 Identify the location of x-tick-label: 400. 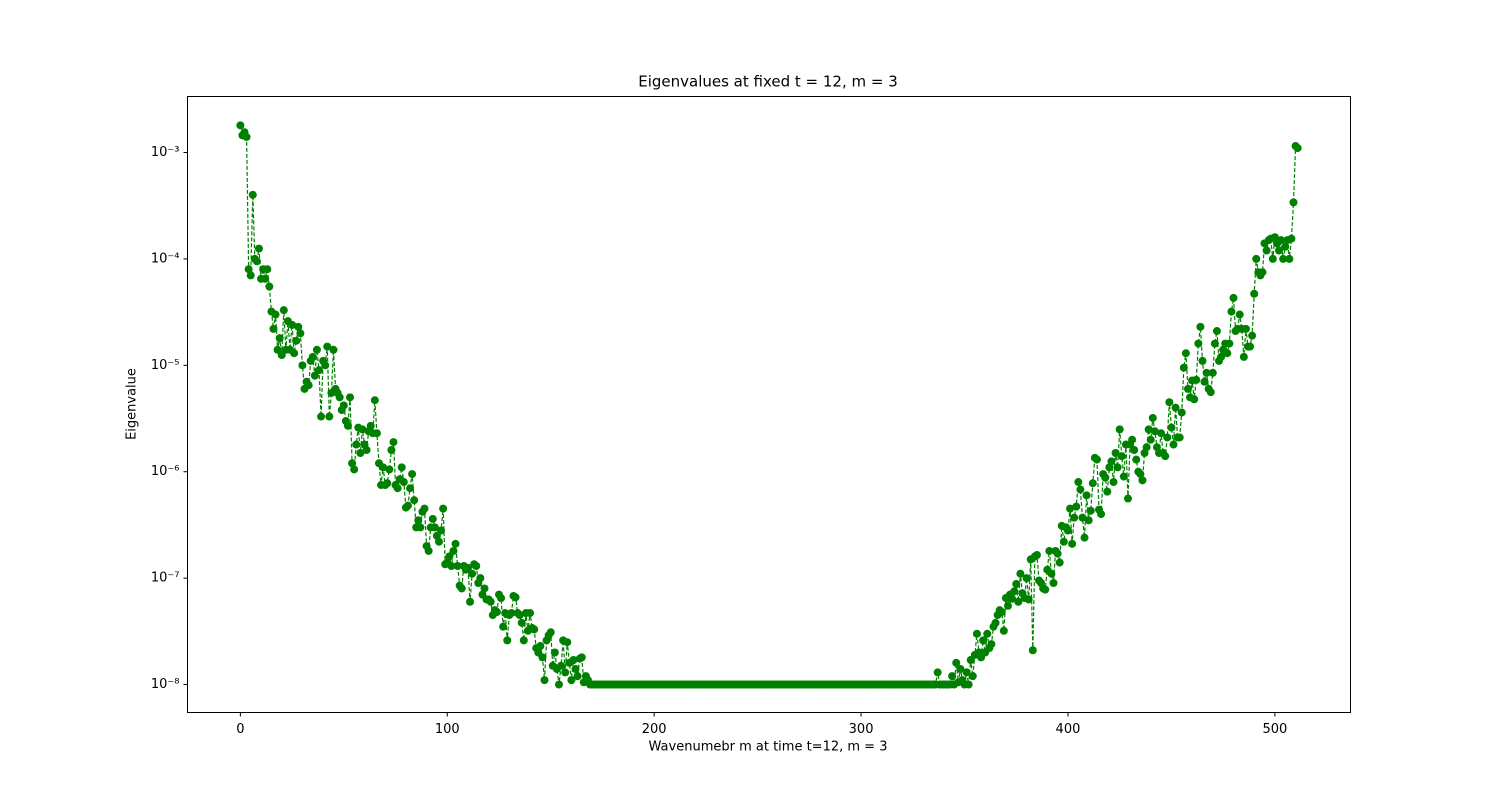
(1068, 729).